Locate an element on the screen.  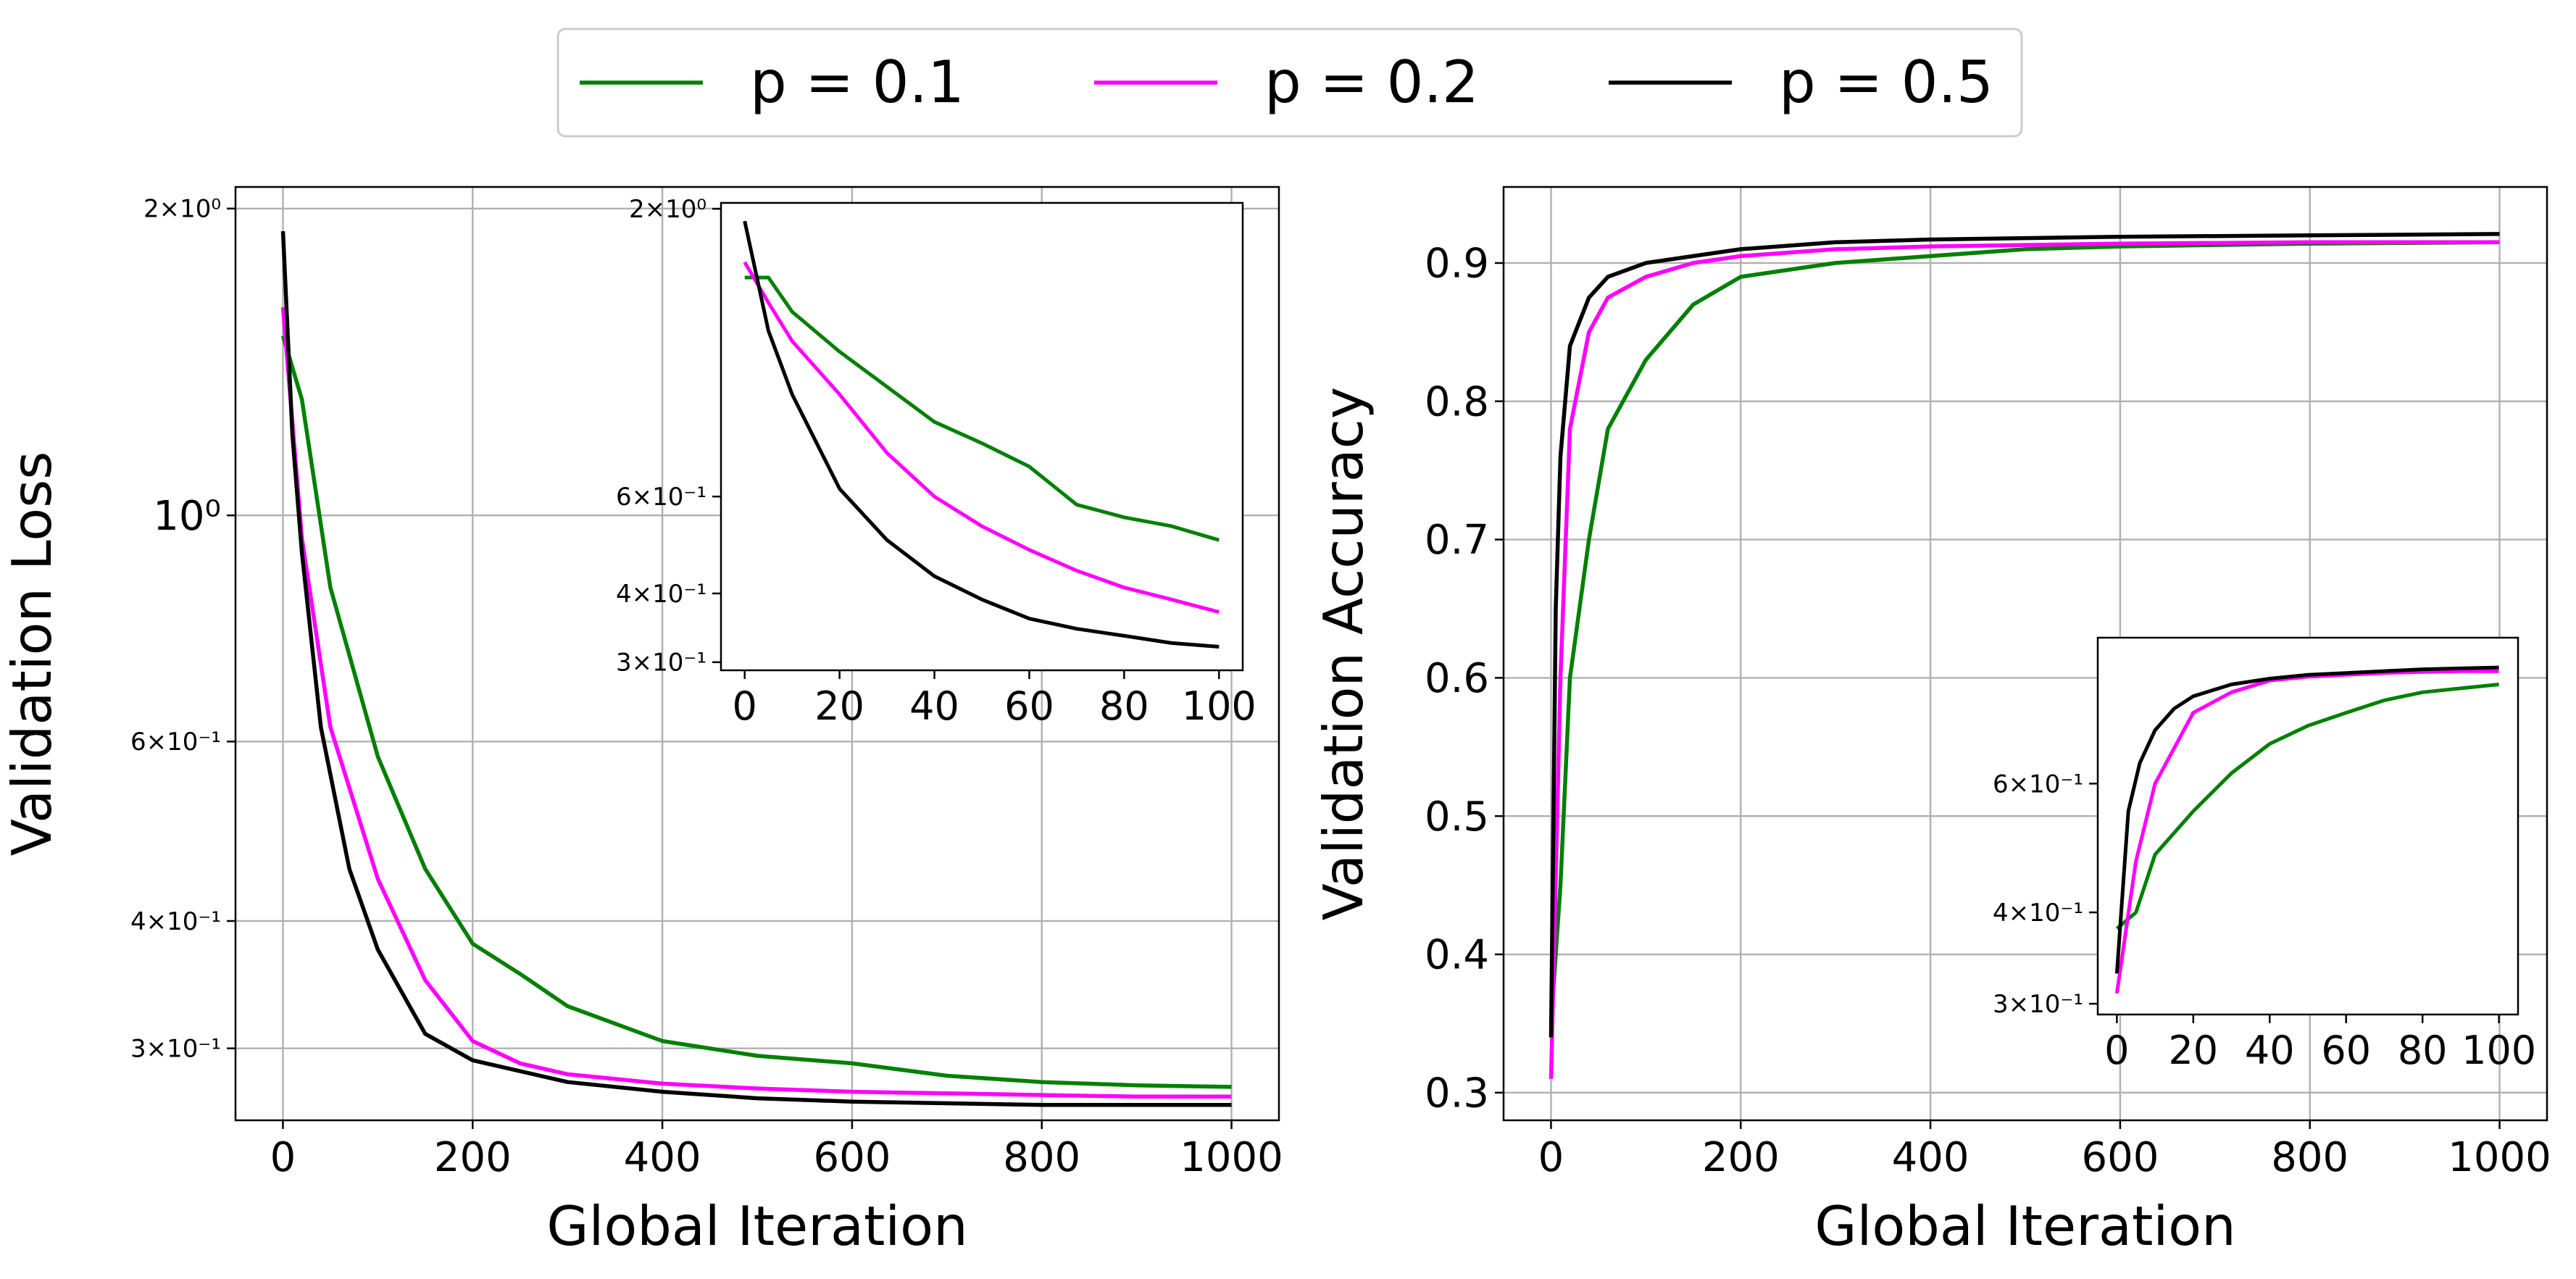
legend-frame is located at coordinates (1290, 83).